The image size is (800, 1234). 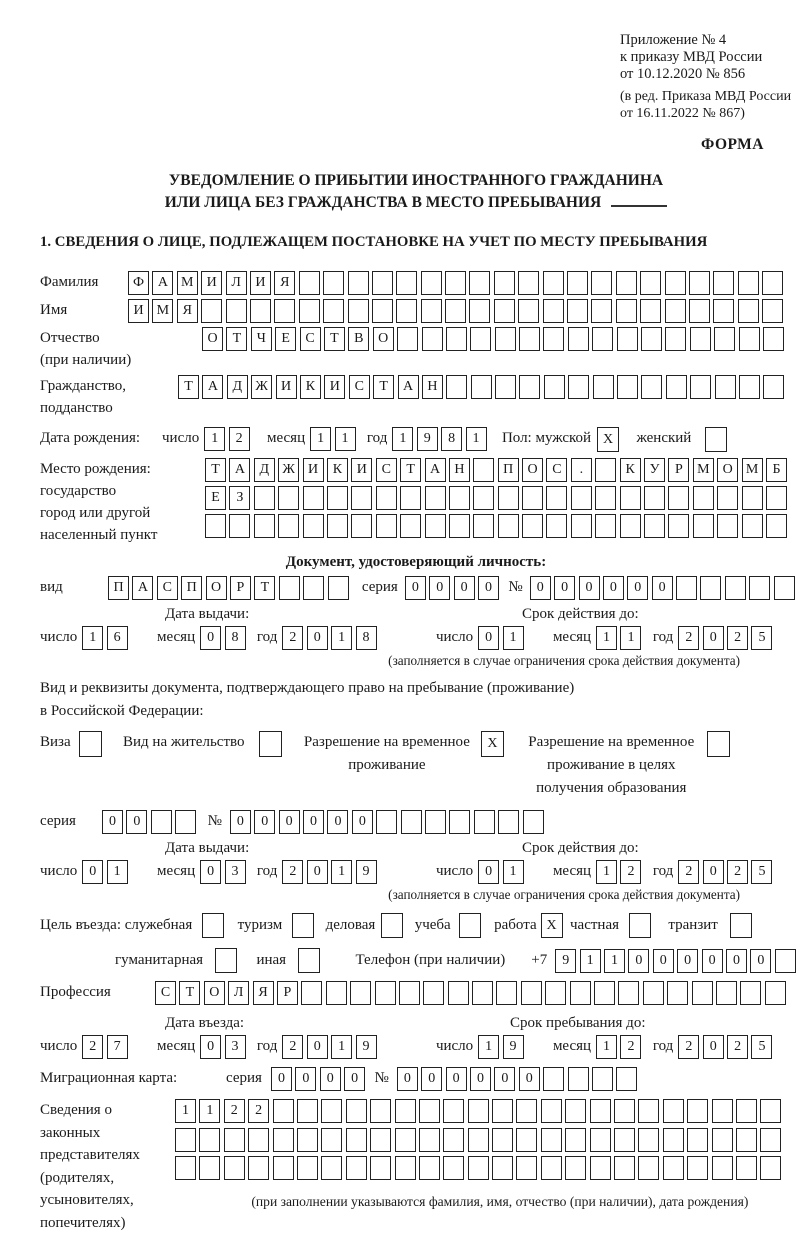 What do you see at coordinates (93, 638) in the screenshot?
I see `doc-issue-day-cell: 1` at bounding box center [93, 638].